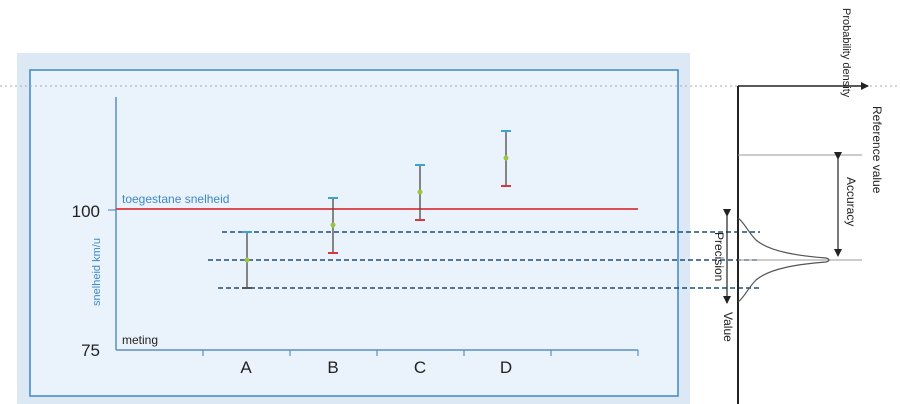  Describe the element at coordinates (247, 260) in the screenshot. I see `error-bar-A` at that location.